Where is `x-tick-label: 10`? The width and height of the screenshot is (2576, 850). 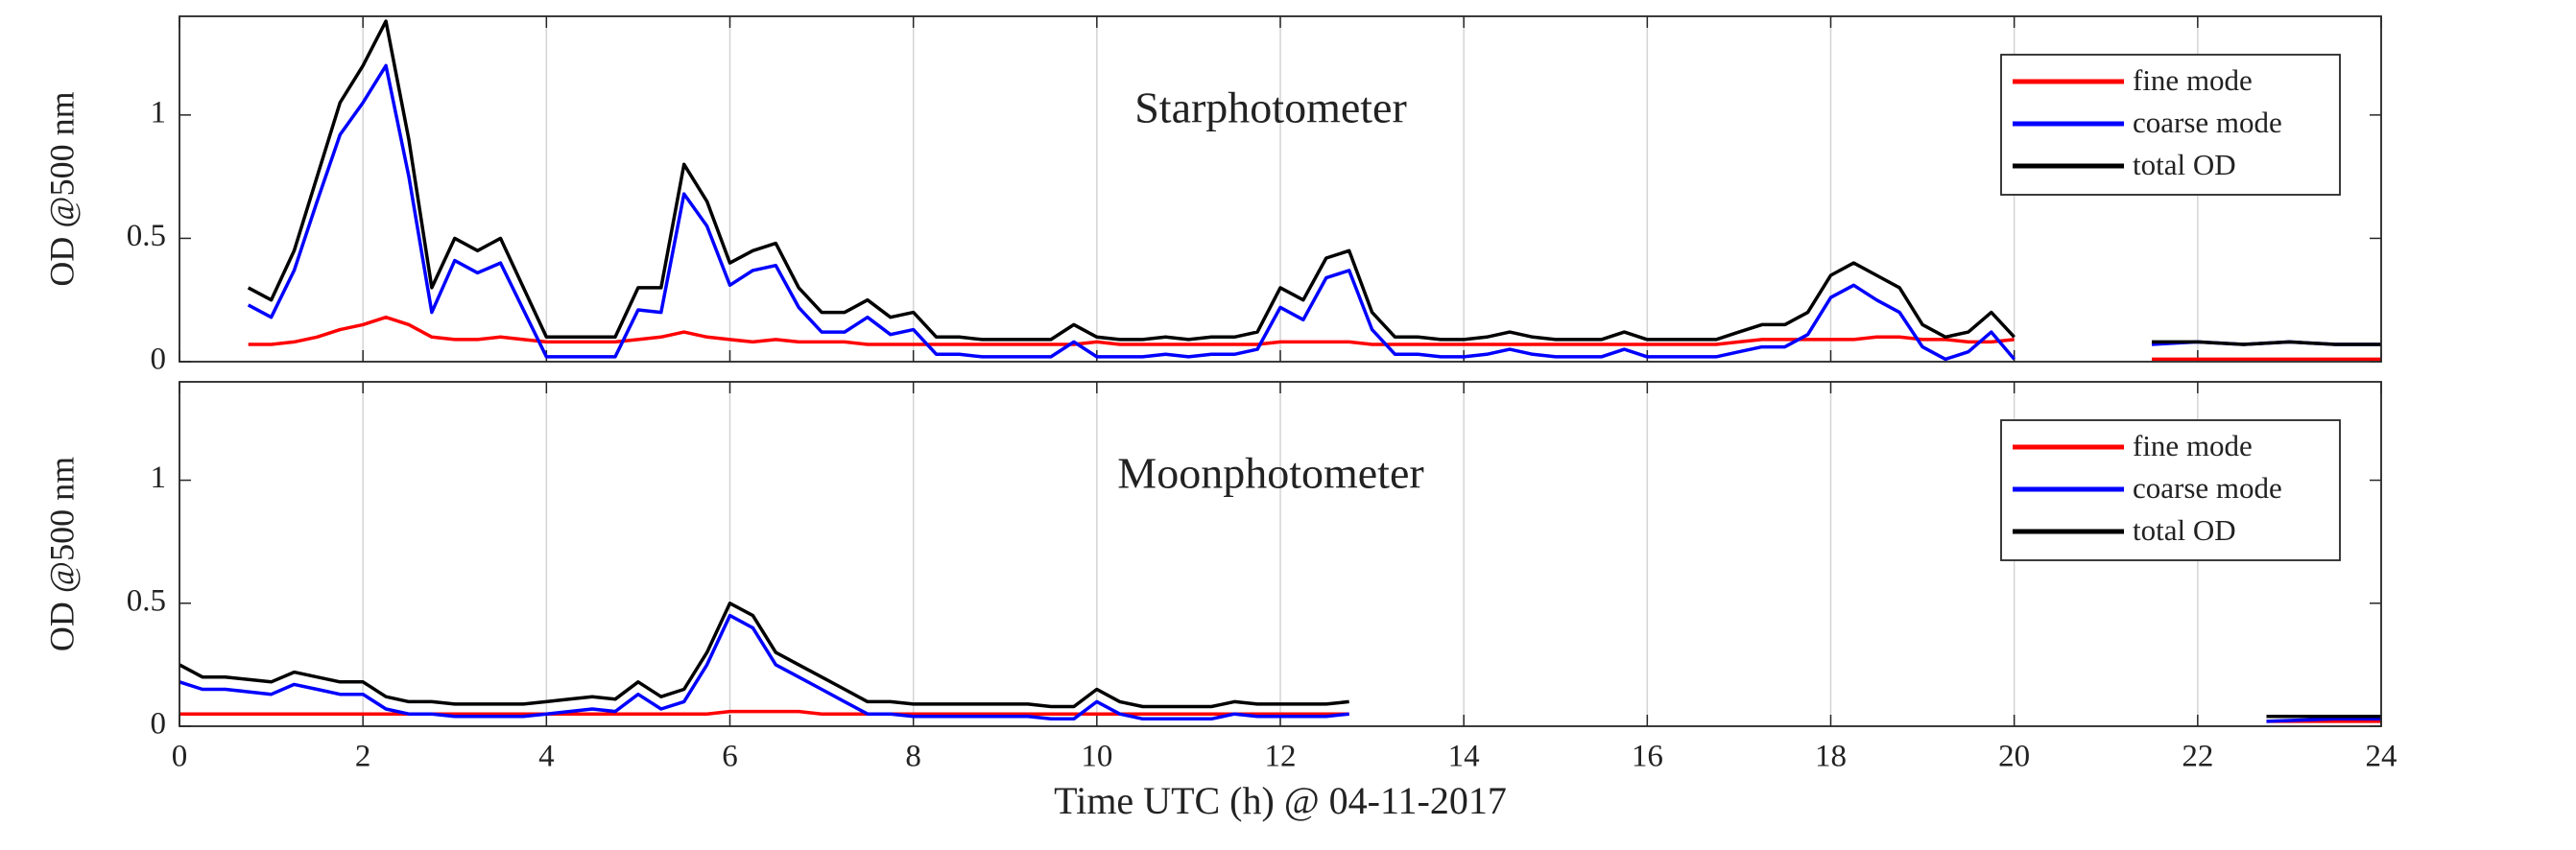 x-tick-label: 10 is located at coordinates (1096, 757).